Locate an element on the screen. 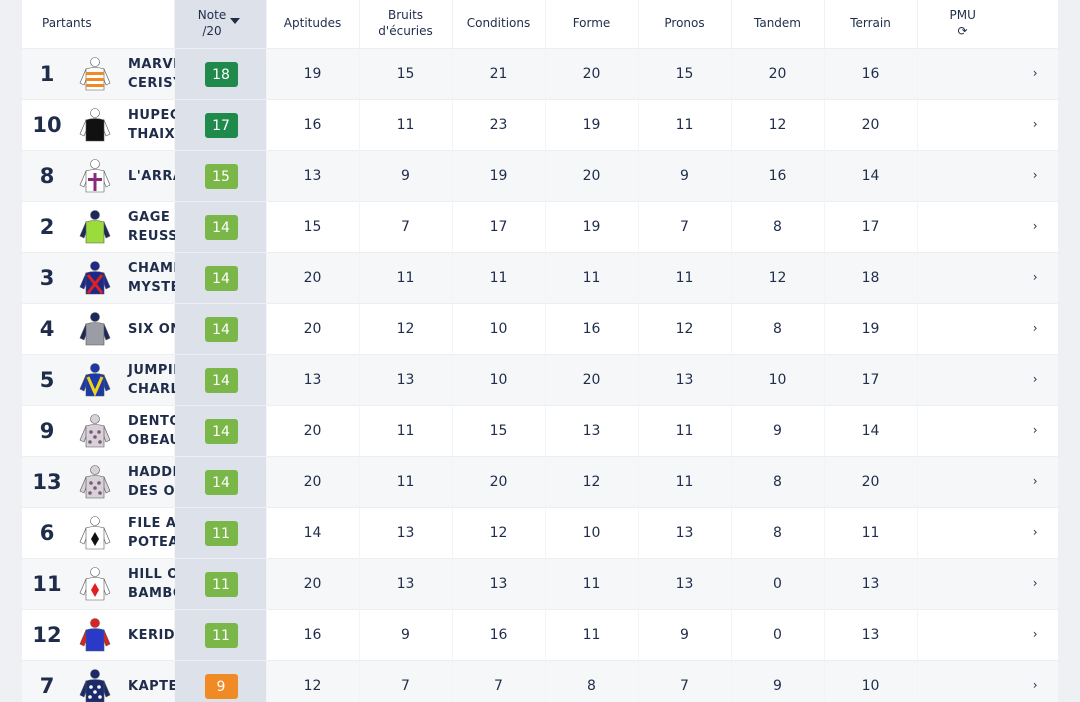  header-note-sublabel: /20 is located at coordinates (212, 31).